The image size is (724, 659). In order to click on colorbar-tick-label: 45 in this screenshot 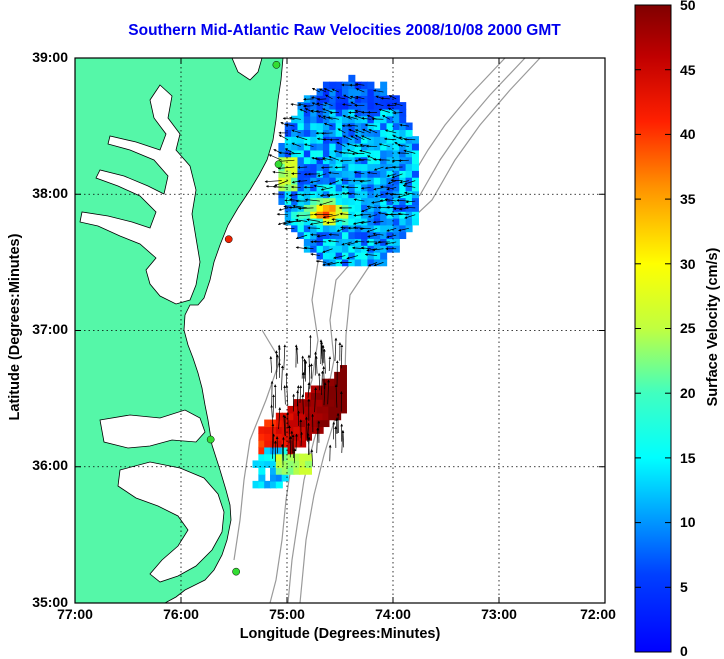, I will do `click(688, 70)`.